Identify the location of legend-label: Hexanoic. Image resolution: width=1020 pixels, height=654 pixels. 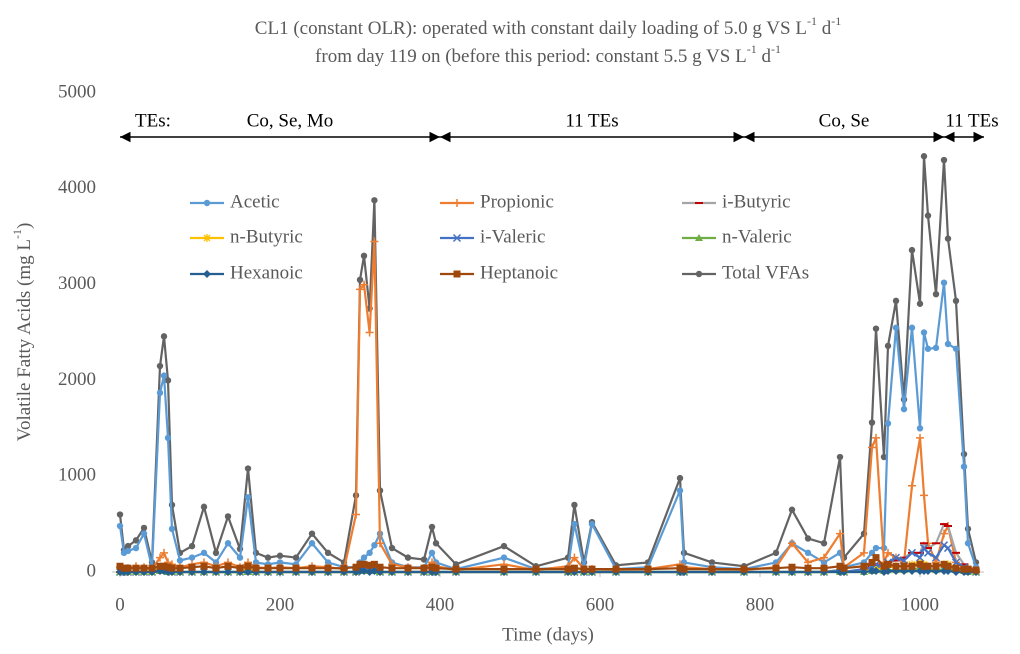
(266, 272).